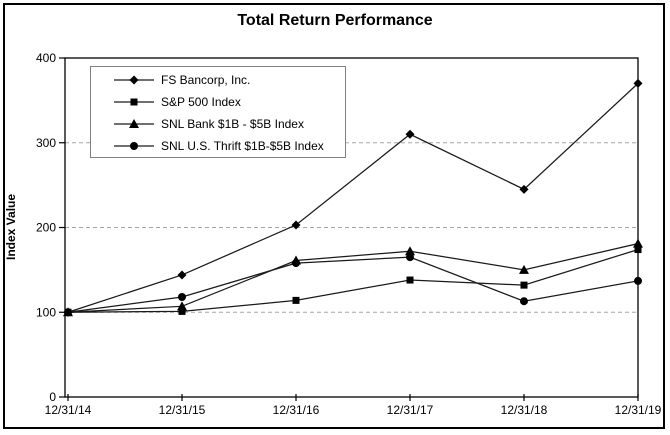 The height and width of the screenshot is (435, 670). Describe the element at coordinates (46, 312) in the screenshot. I see `svg-text: 100` at that location.